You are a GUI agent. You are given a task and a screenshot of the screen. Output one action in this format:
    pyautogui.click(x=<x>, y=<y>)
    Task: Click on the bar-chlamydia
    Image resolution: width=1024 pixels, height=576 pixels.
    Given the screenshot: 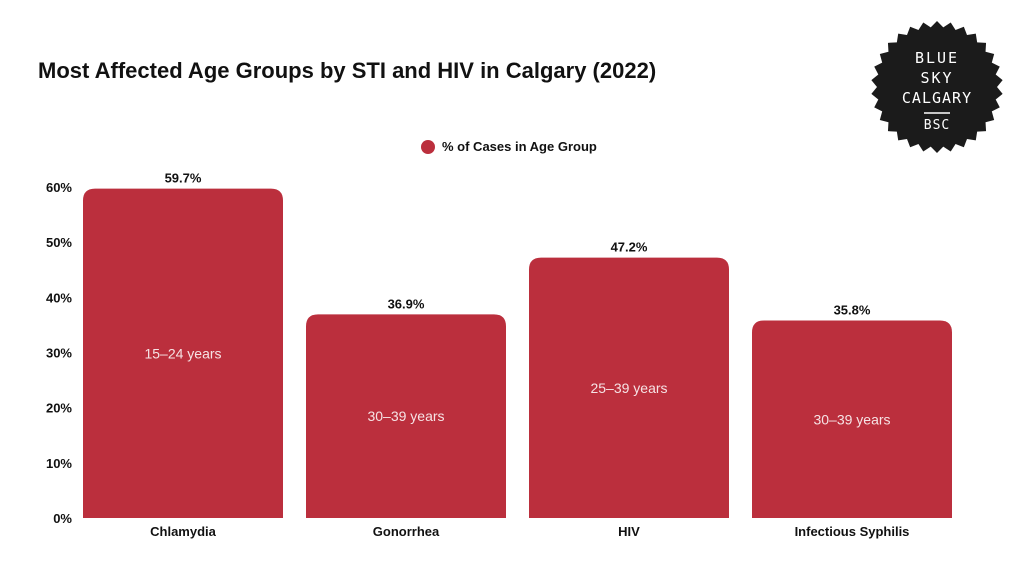 What is the action you would take?
    pyautogui.click(x=183, y=353)
    